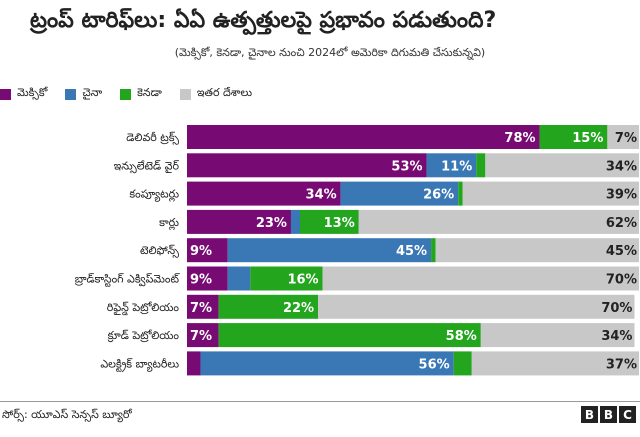  I want to click on legend-label-canada: కెనడా, so click(149, 92).